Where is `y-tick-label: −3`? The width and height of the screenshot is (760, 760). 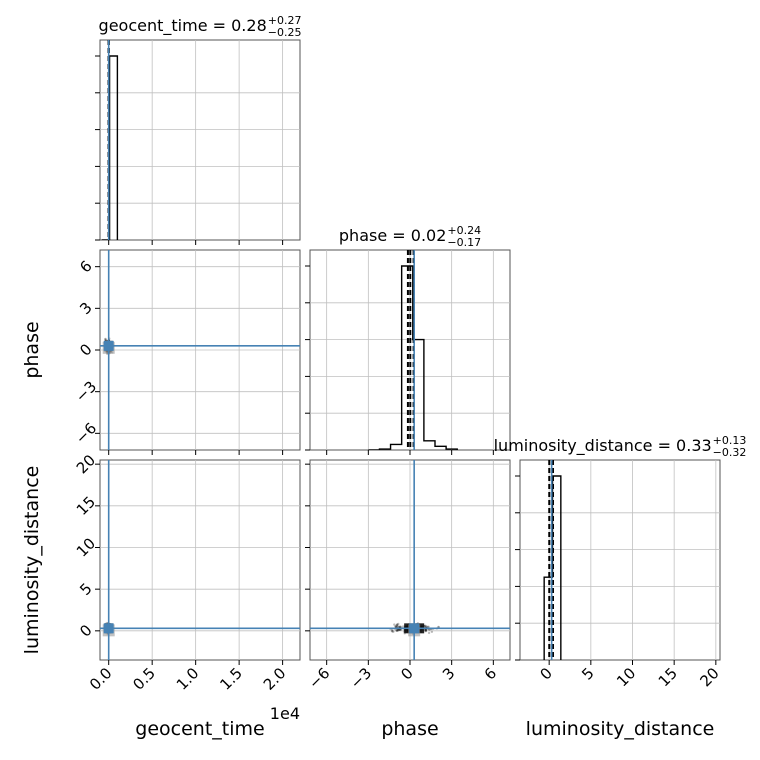
y-tick-label: −3 is located at coordinates (86, 391).